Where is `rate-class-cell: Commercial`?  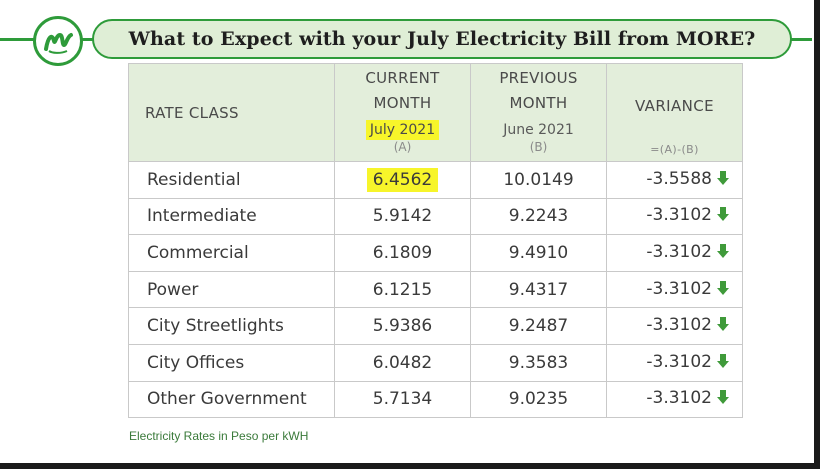 rate-class-cell: Commercial is located at coordinates (231, 253).